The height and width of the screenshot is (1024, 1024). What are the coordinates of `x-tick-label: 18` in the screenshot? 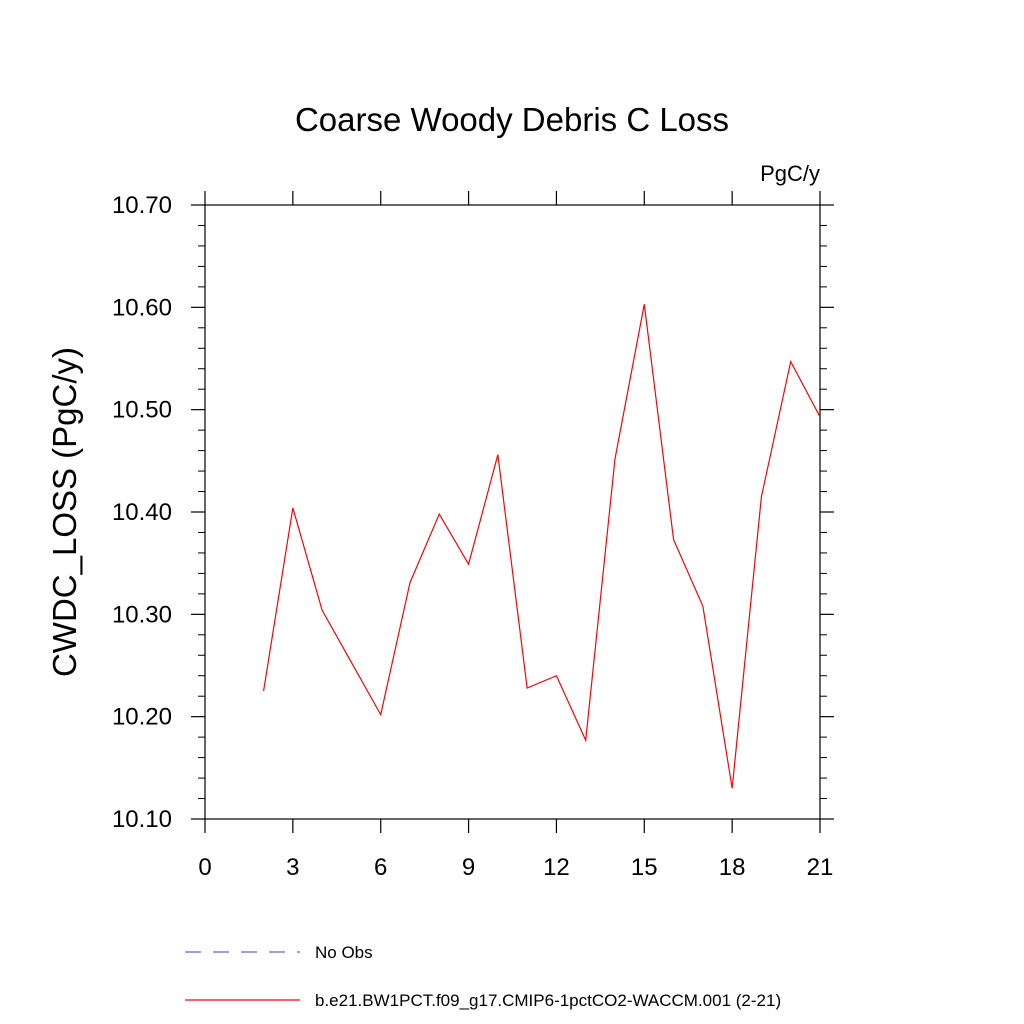 It's located at (732, 867).